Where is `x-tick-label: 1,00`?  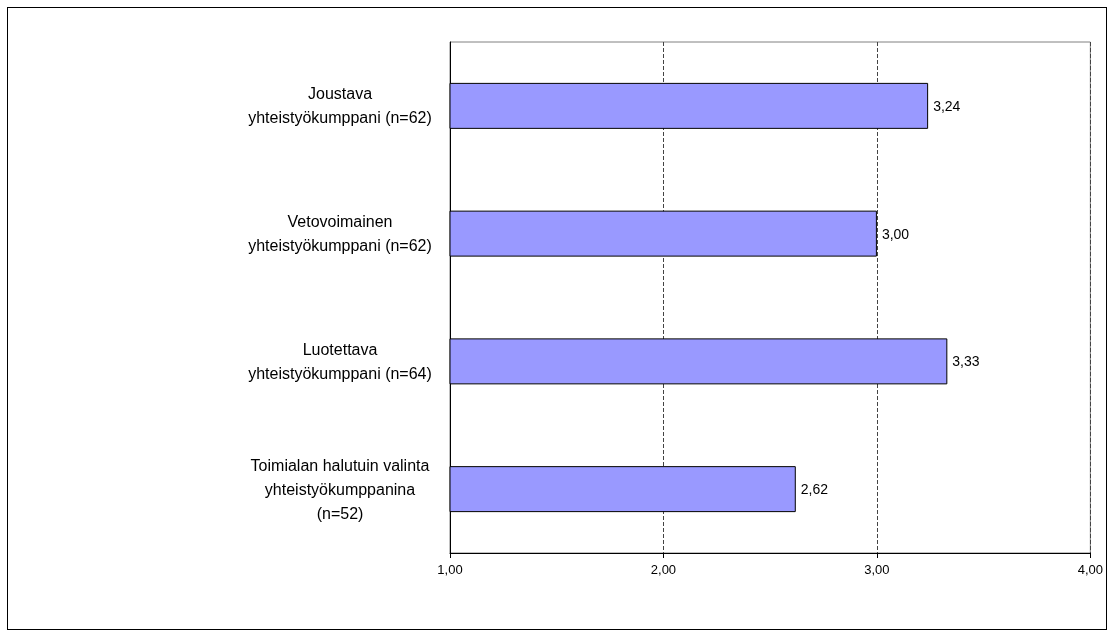
x-tick-label: 1,00 is located at coordinates (450, 569).